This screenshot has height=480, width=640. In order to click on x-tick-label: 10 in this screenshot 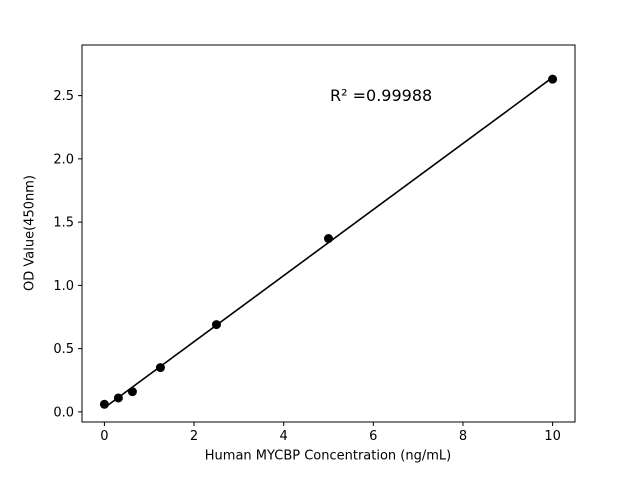, I will do `click(552, 436)`.